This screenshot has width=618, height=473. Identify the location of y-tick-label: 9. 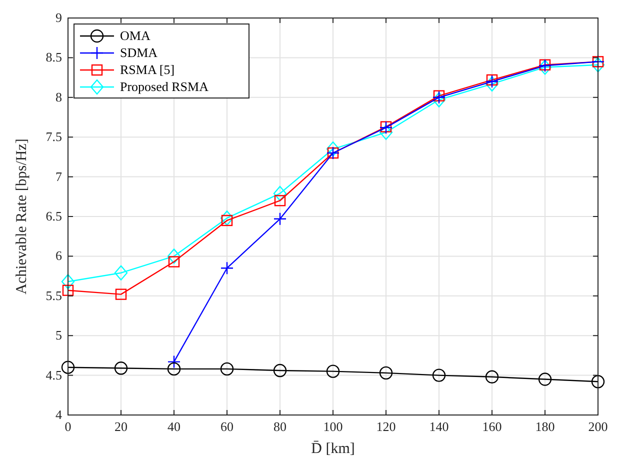
(59, 17).